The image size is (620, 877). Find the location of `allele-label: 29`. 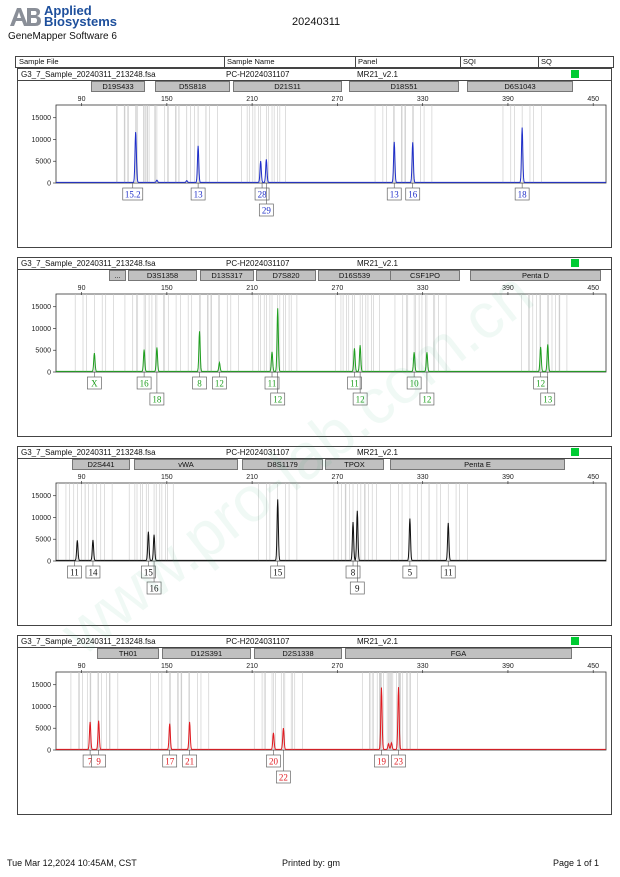

allele-label: 29 is located at coordinates (267, 211).